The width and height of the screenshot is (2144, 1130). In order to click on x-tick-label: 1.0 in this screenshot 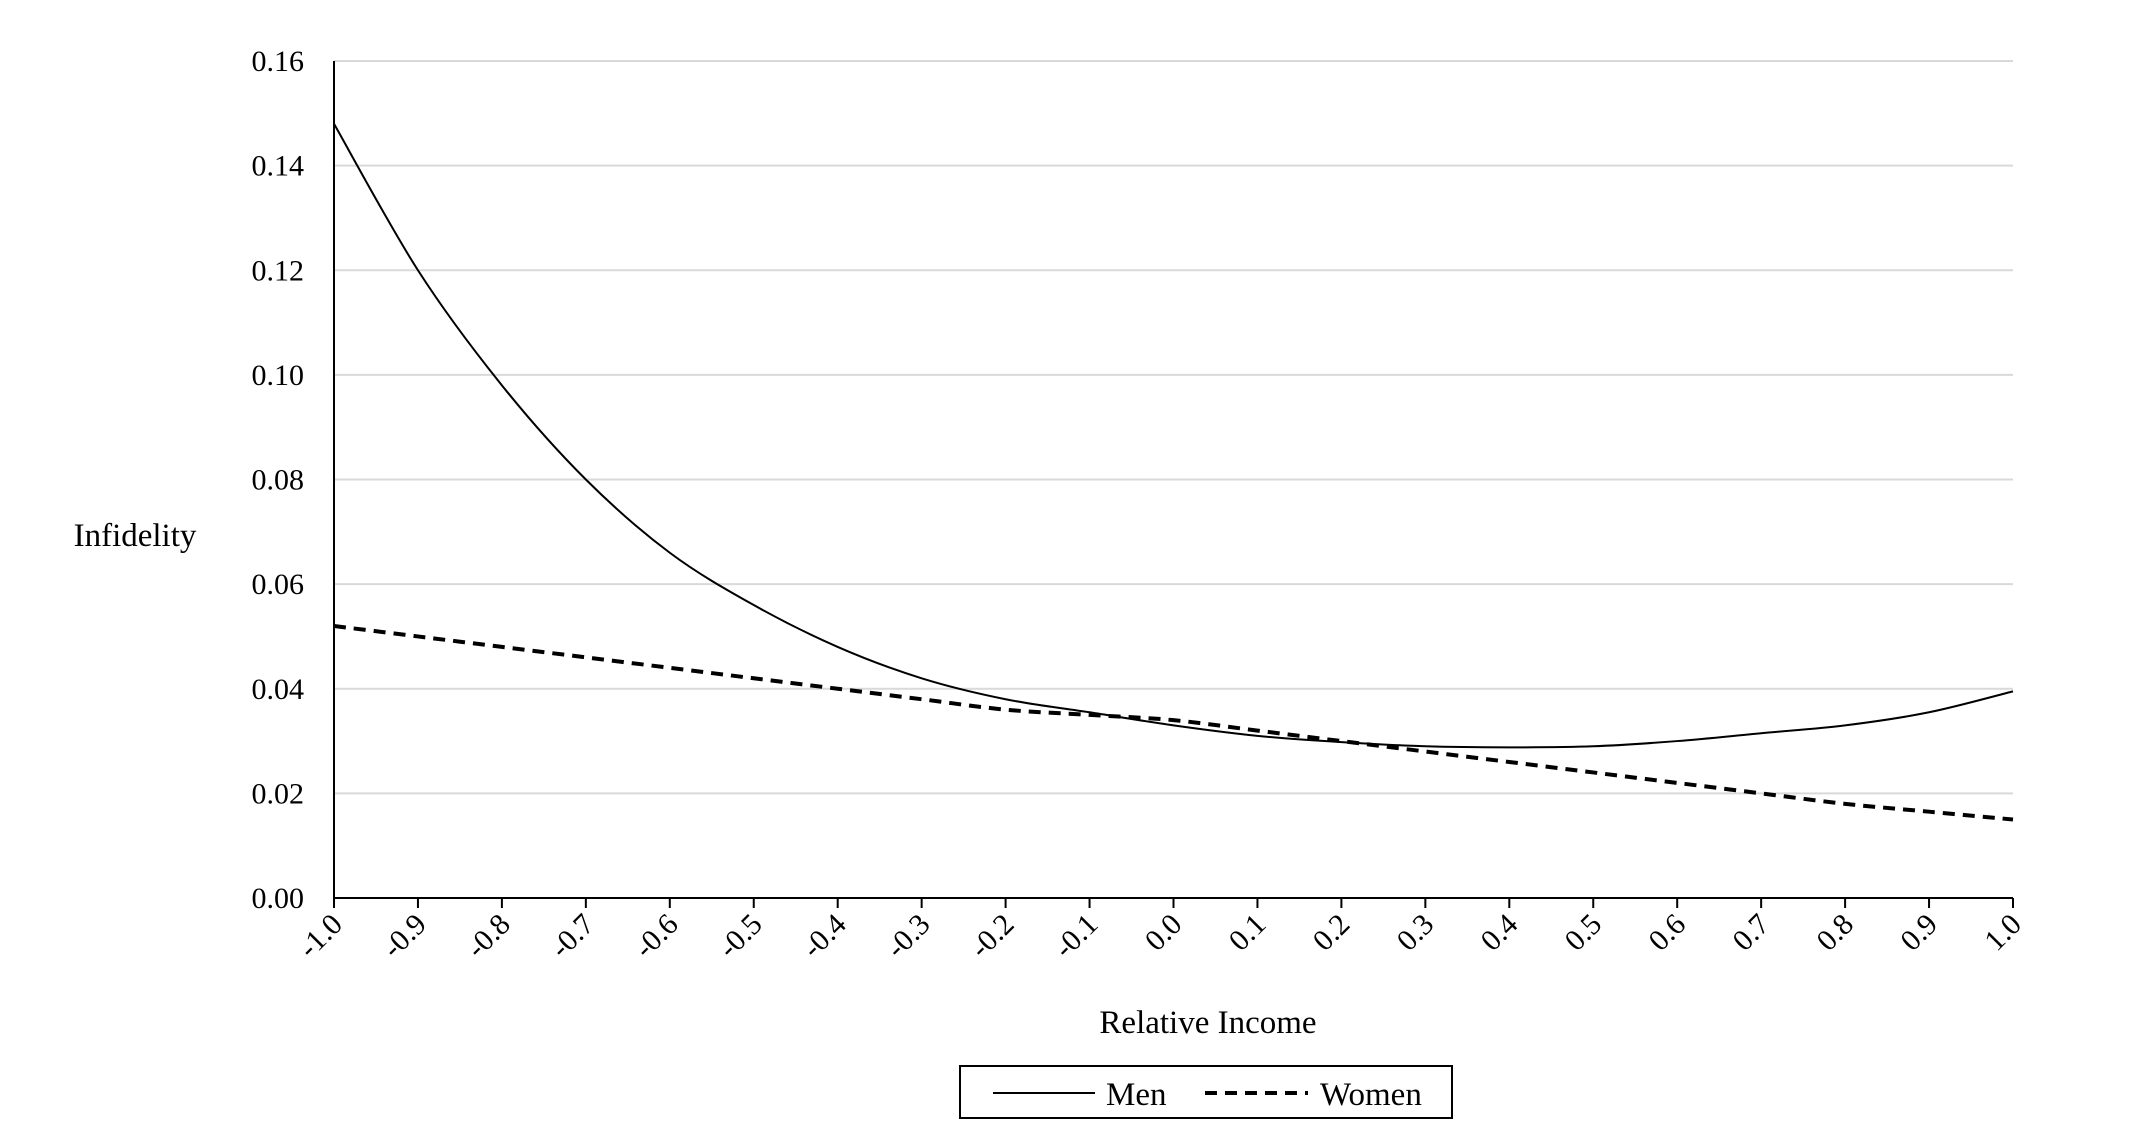, I will do `click(2003, 933)`.